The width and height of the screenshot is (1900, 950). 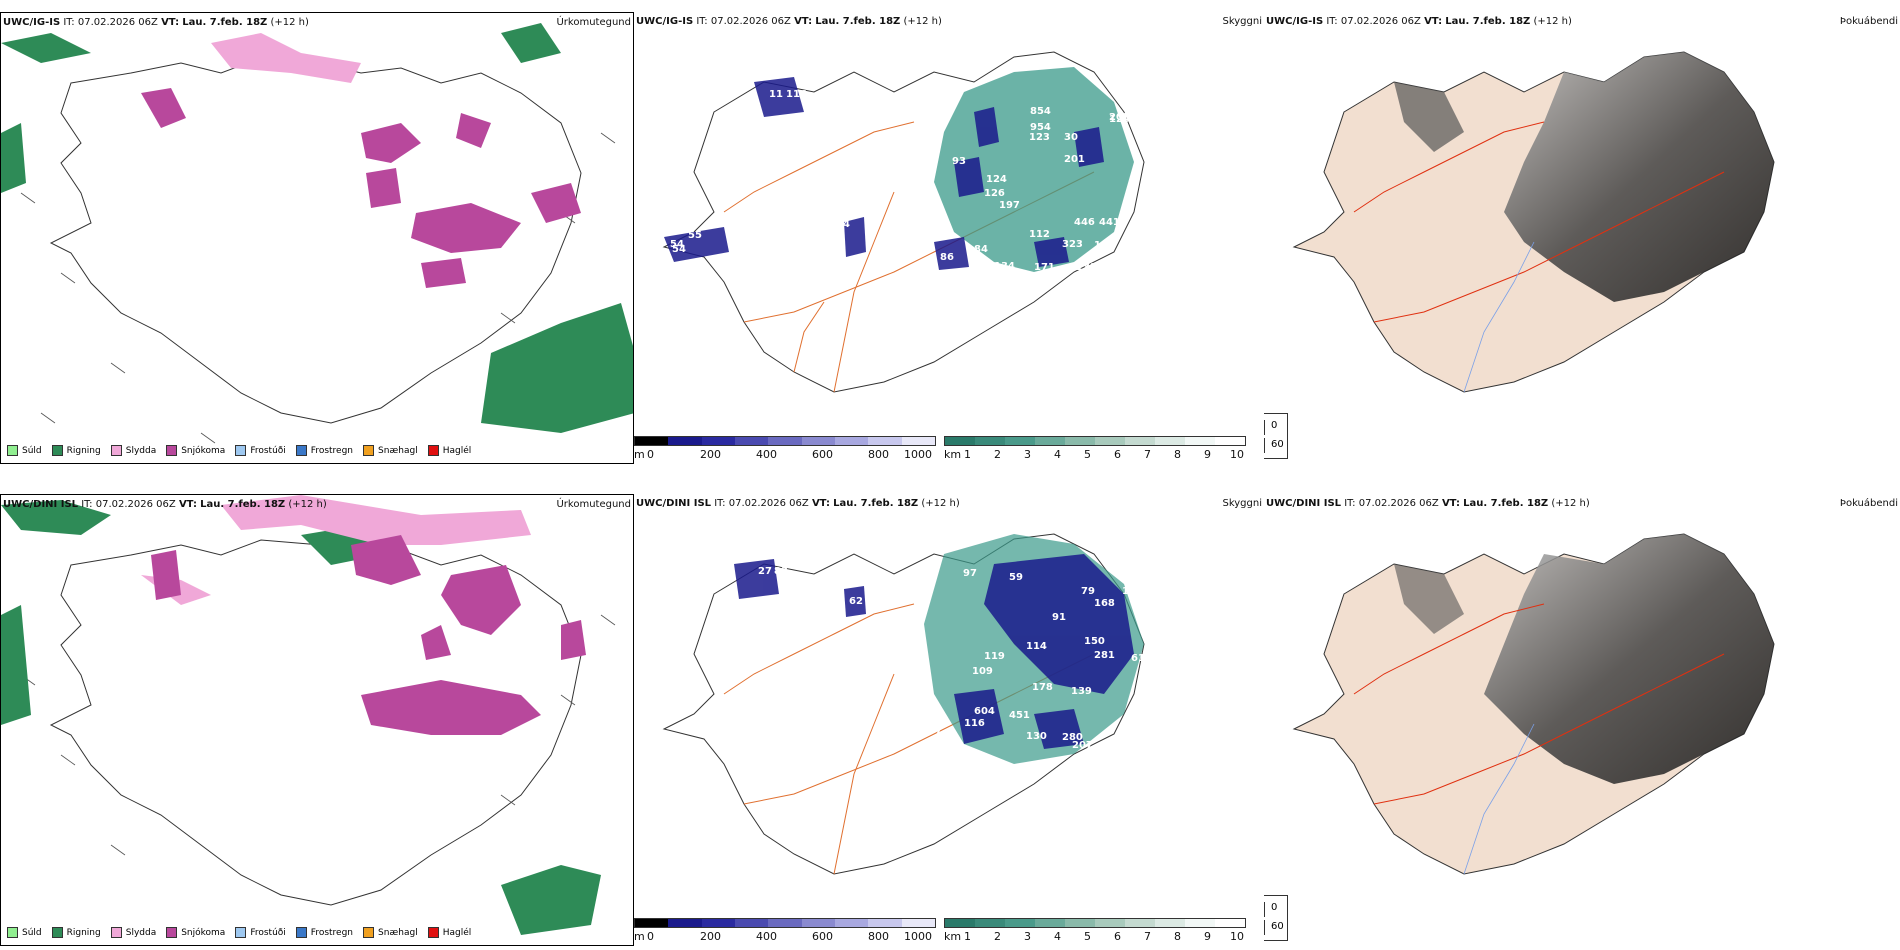 I want to click on cloud-base-label: 178, so click(x=1042, y=687).